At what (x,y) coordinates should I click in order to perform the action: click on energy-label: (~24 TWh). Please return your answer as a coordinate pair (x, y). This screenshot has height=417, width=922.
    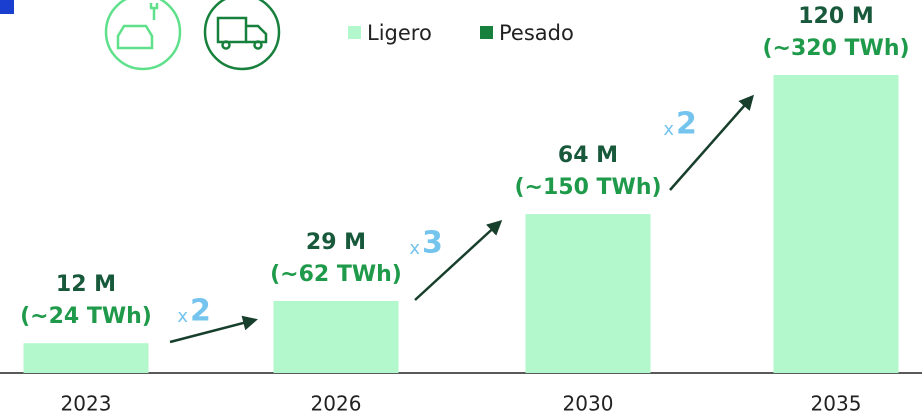
    Looking at the image, I should click on (86, 316).